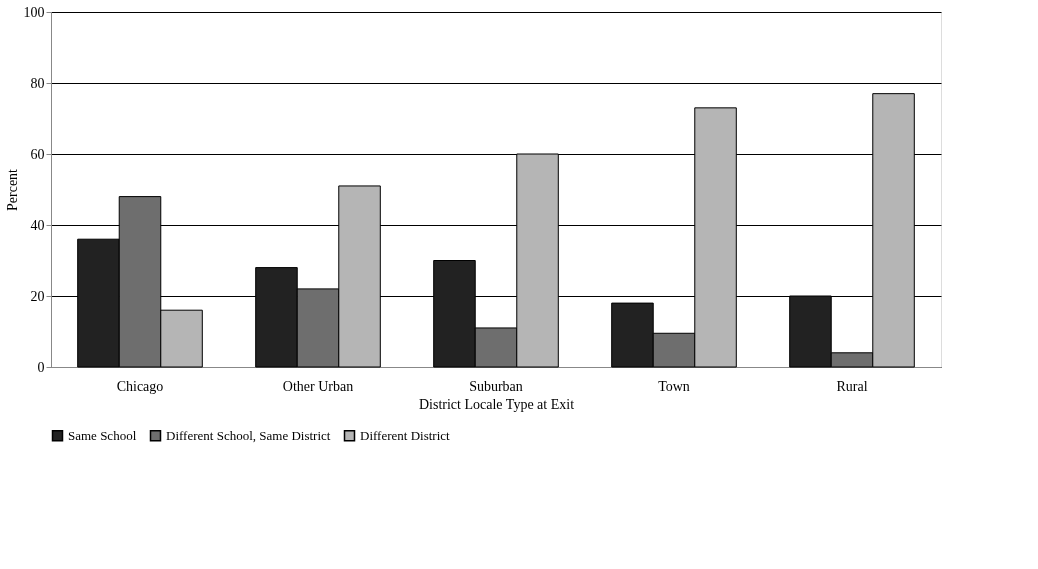 The height and width of the screenshot is (569, 1038). Describe the element at coordinates (37, 296) in the screenshot. I see `y-tick-label: 20` at that location.